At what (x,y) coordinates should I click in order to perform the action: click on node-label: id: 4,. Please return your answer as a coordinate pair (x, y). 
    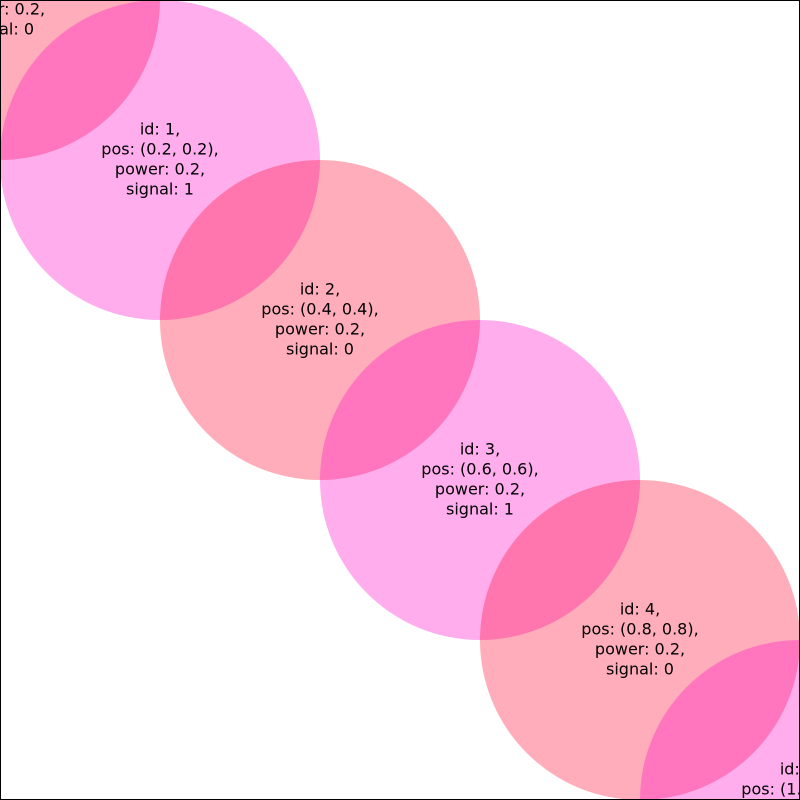
    Looking at the image, I should click on (640, 609).